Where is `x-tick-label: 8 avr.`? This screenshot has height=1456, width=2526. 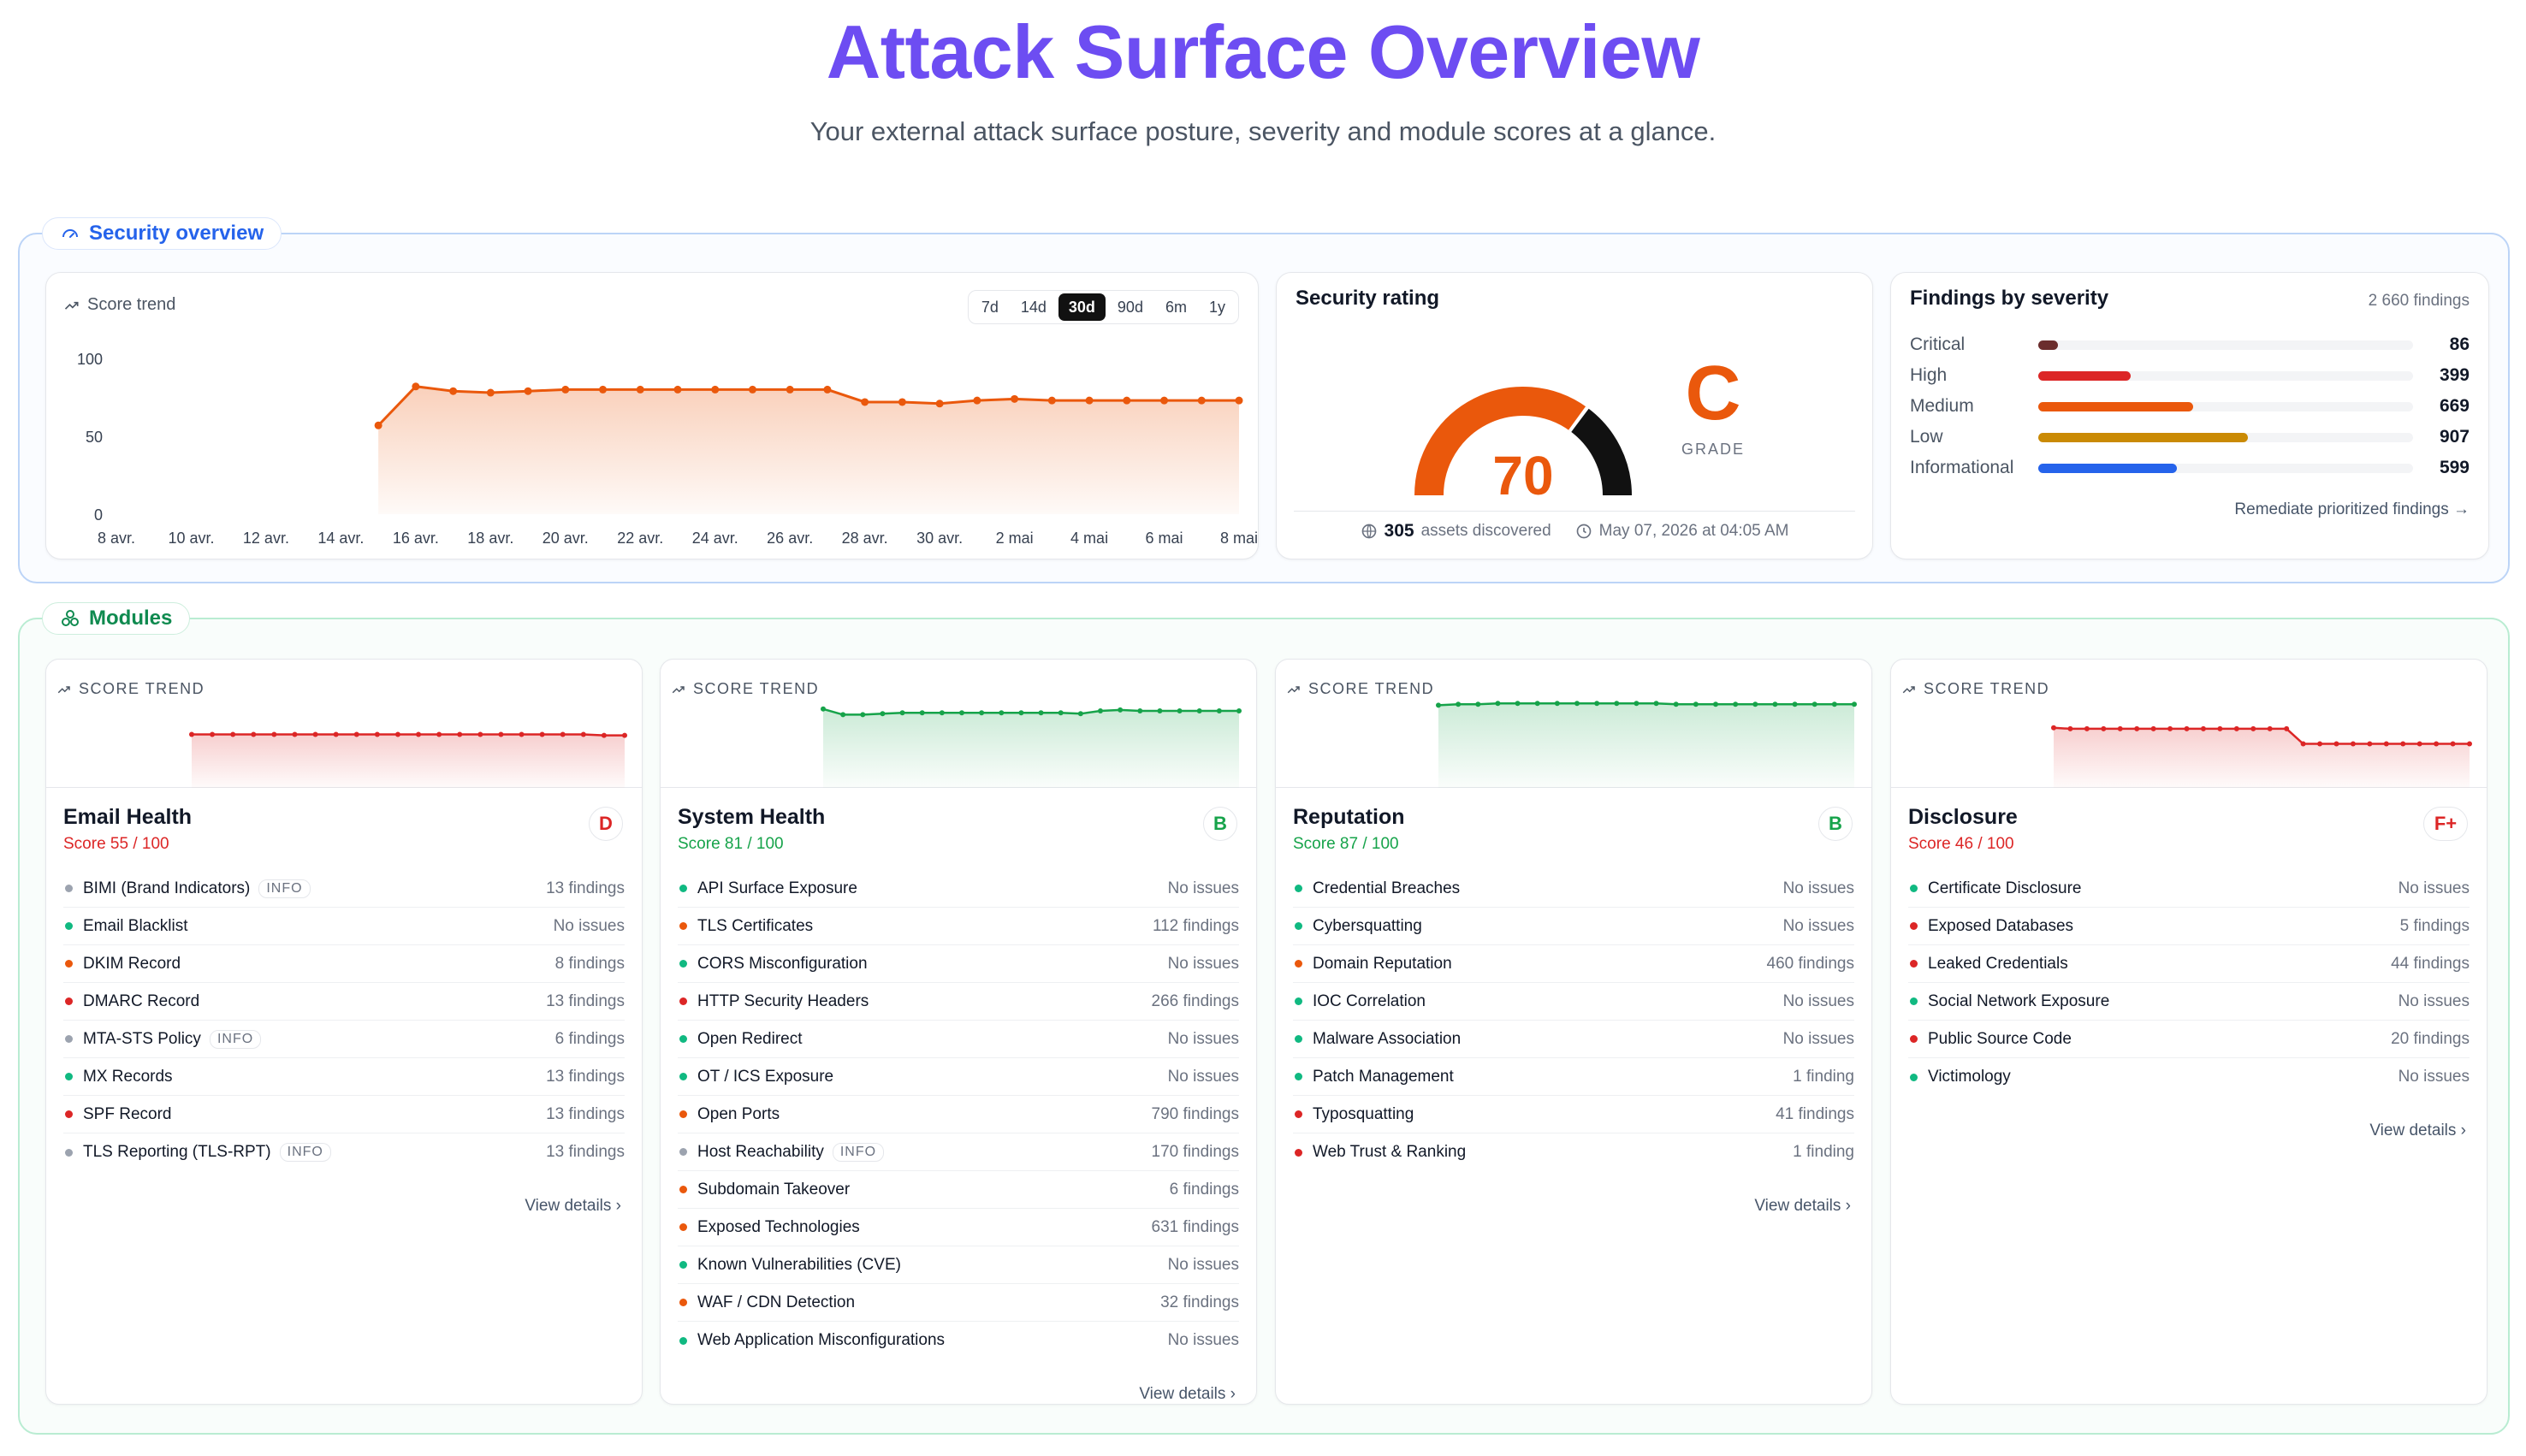
x-tick-label: 8 avr. is located at coordinates (116, 538).